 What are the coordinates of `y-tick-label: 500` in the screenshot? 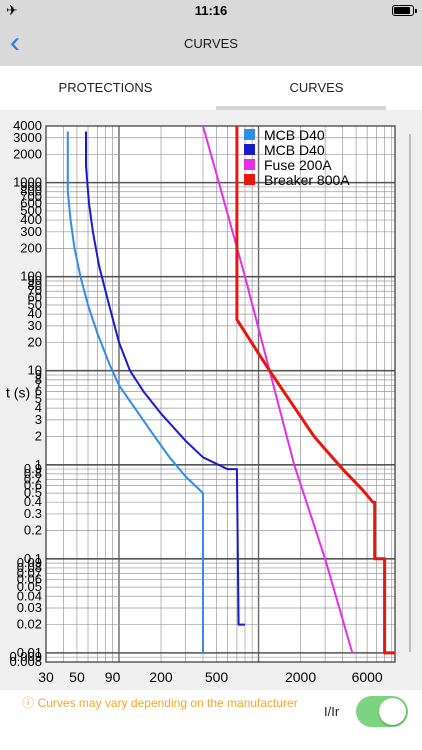 It's located at (31, 210).